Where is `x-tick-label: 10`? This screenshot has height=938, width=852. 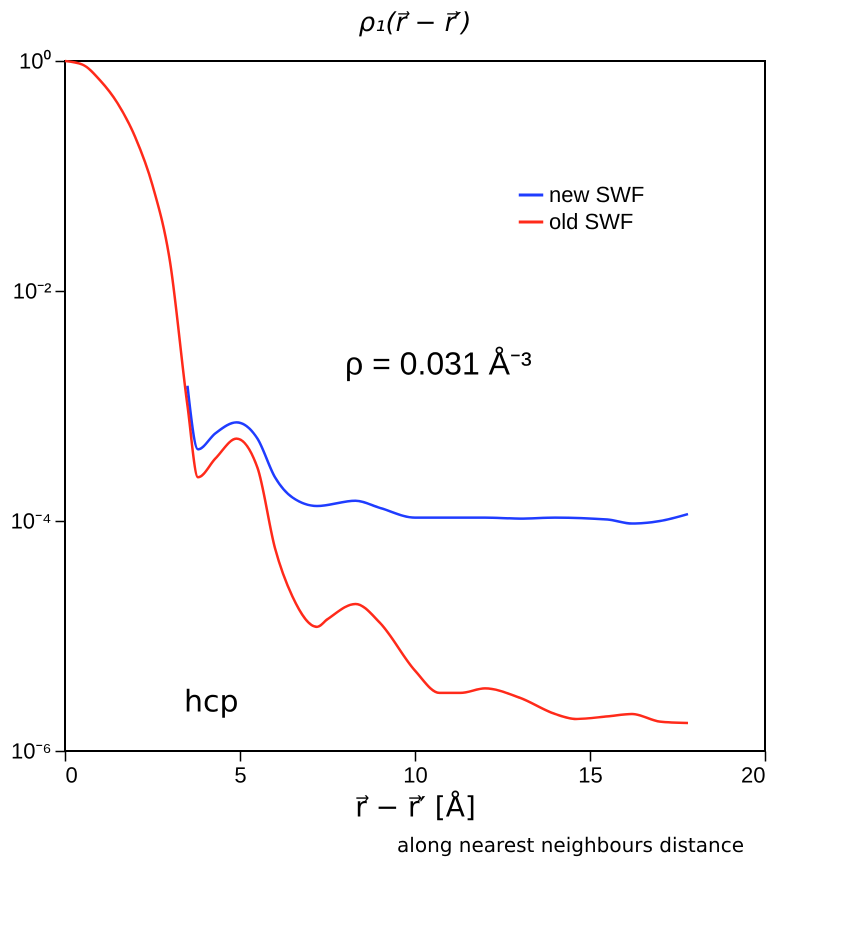 x-tick-label: 10 is located at coordinates (415, 775).